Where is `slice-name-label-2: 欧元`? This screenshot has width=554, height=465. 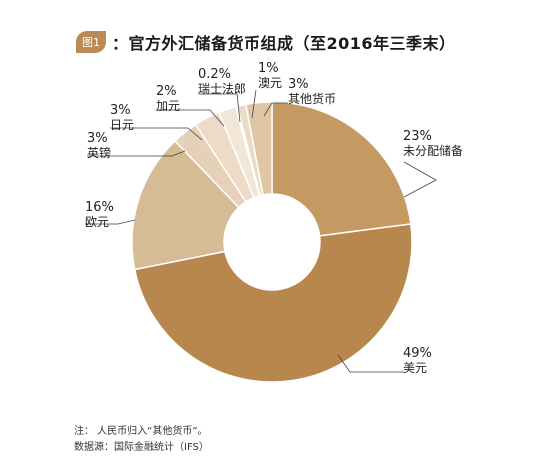
slice-name-label-2: 欧元 is located at coordinates (97, 222).